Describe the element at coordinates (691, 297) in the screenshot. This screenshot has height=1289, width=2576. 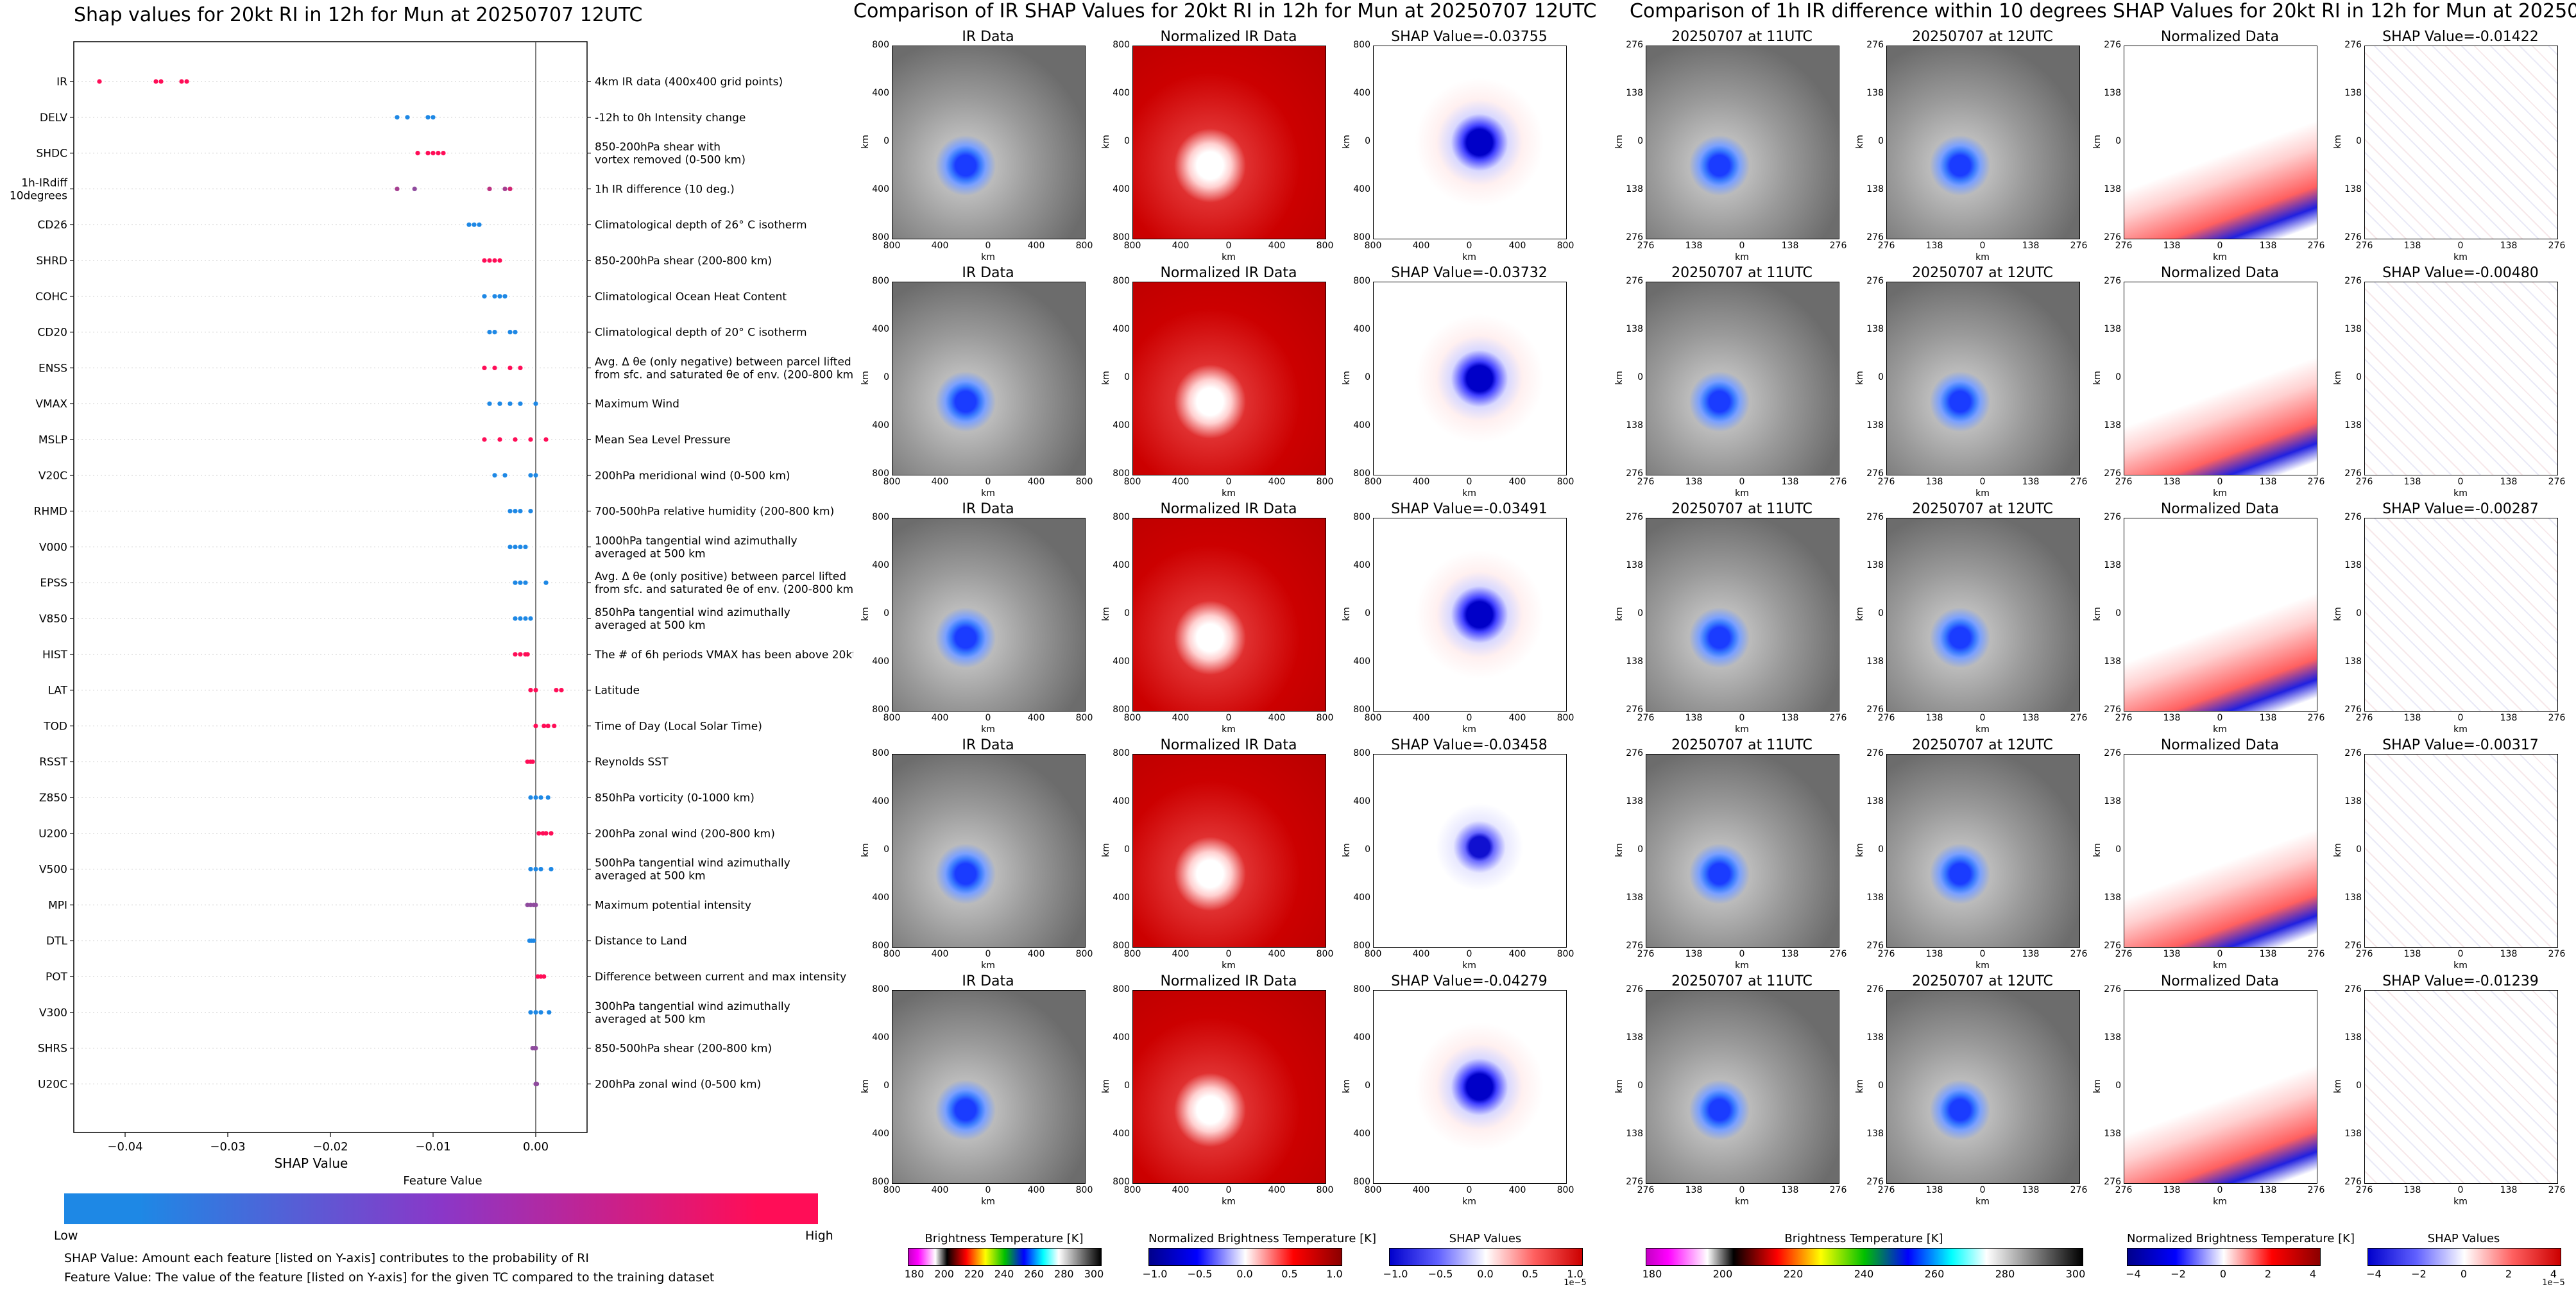
I see `feature-description-label: Climatological Ocean Heat Content` at that location.